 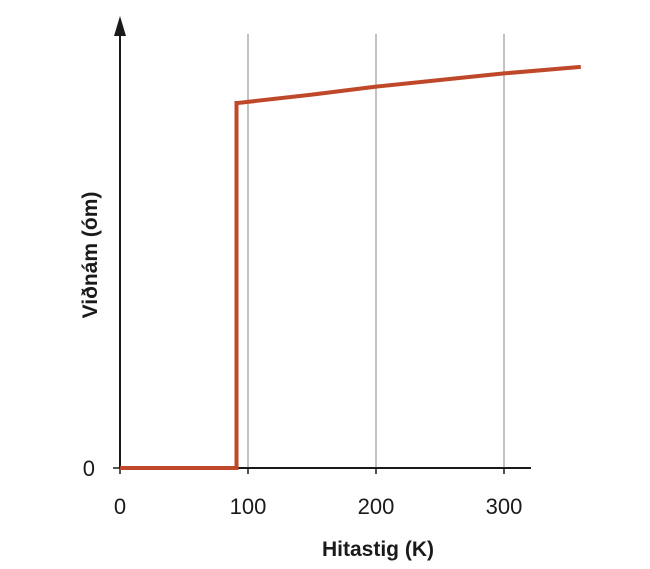 I want to click on y-axis-arrowhead, so click(x=120, y=26).